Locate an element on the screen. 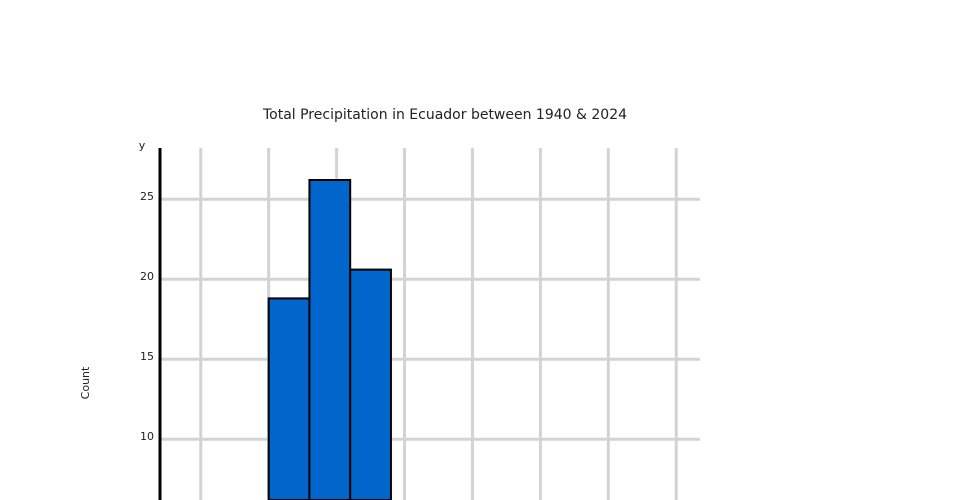 The height and width of the screenshot is (500, 960). y-axis-label: Count is located at coordinates (85, 382).